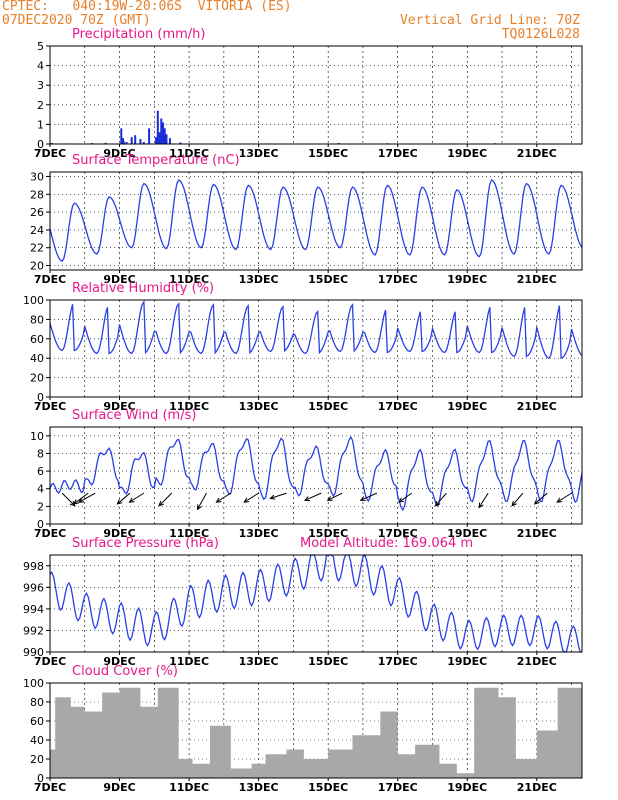 This screenshot has width=618, height=800. Describe the element at coordinates (40, 46) in the screenshot. I see `precip-ytick-label: 5` at that location.